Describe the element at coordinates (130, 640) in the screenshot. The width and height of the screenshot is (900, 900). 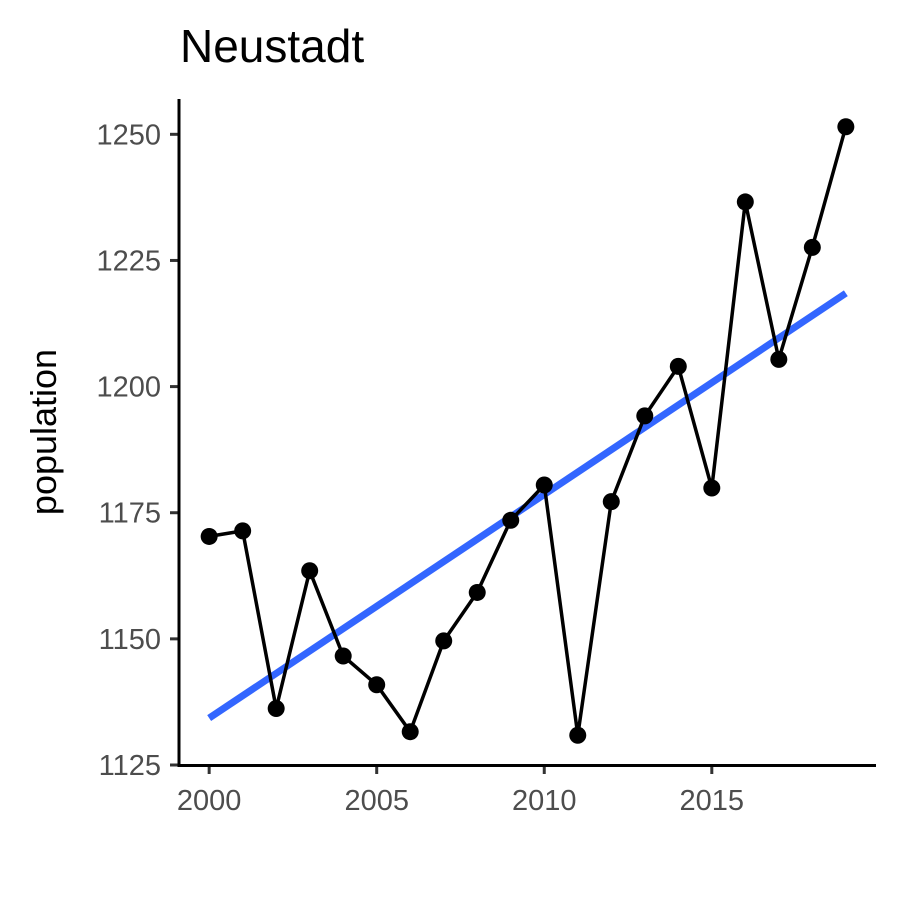
I see `y-tick-label: 1150` at that location.